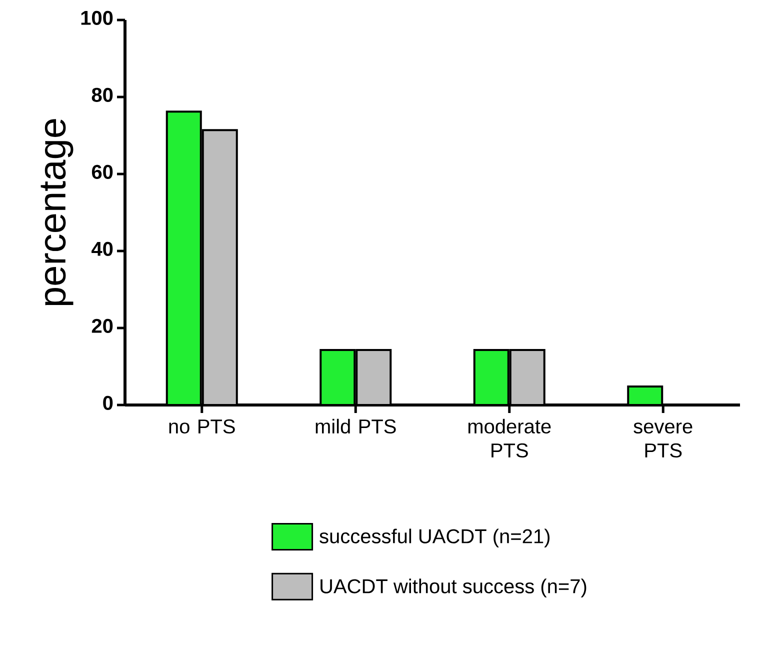 This screenshot has height=667, width=780. I want to click on legend-label: UACDT without success (n=7), so click(453, 588).